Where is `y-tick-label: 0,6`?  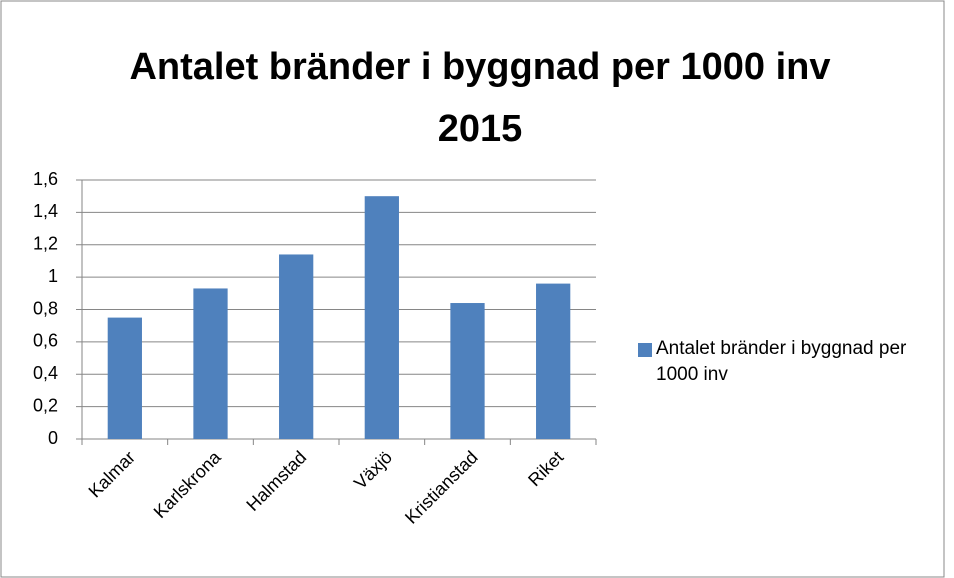 y-tick-label: 0,6 is located at coordinates (45, 341).